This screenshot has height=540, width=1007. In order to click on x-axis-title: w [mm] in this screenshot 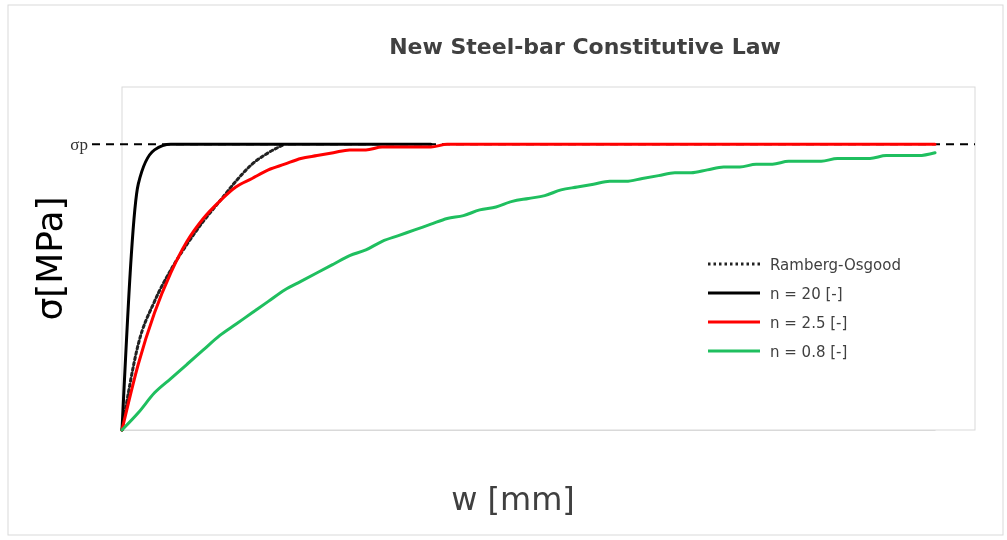, I will do `click(513, 499)`.